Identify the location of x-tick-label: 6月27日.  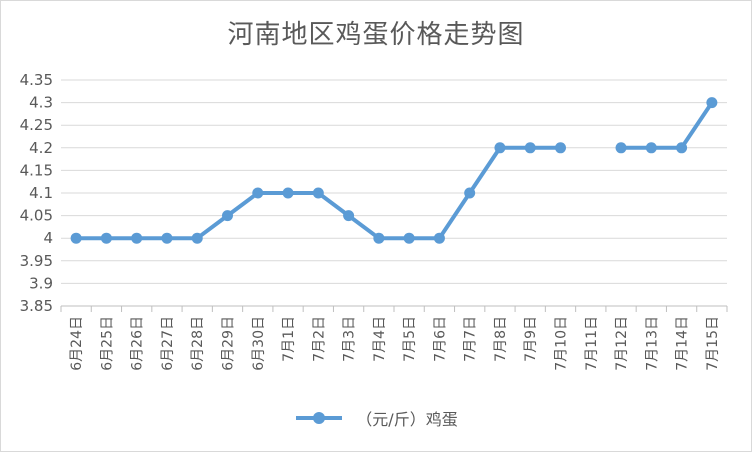
(168, 343).